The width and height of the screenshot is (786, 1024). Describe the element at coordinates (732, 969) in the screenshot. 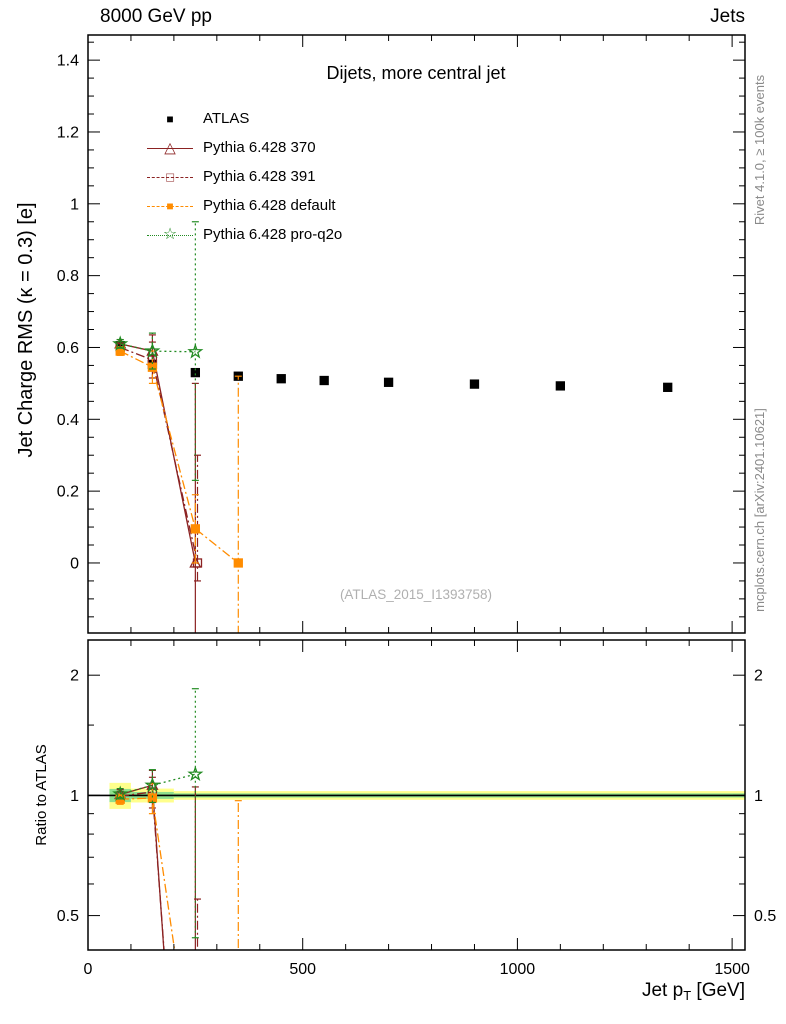

I see `svg-text: 1500` at that location.